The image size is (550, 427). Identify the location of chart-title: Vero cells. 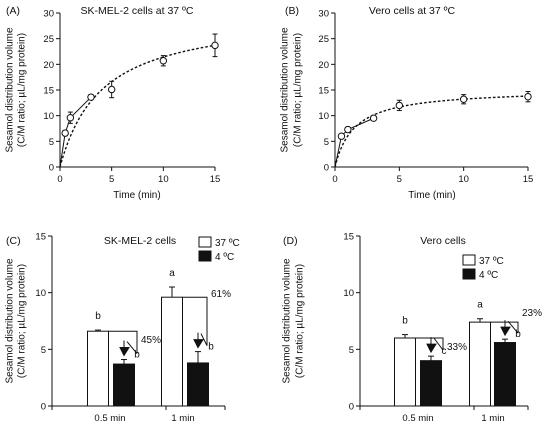
(443, 241).